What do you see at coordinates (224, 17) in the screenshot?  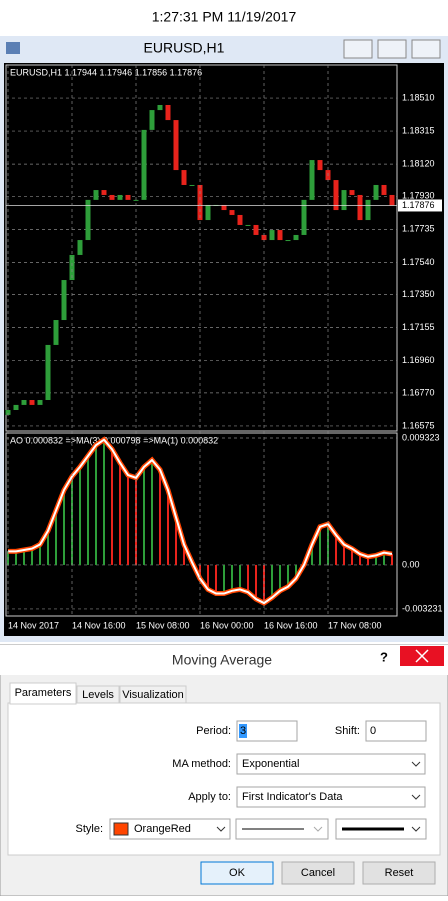 I see `status-time: 1:27:31 PM 11/19/2017` at bounding box center [224, 17].